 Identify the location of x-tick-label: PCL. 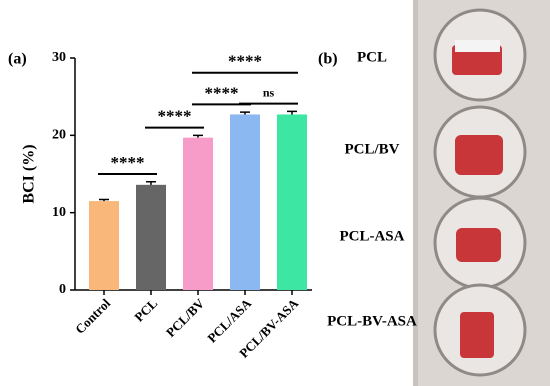
(145, 309).